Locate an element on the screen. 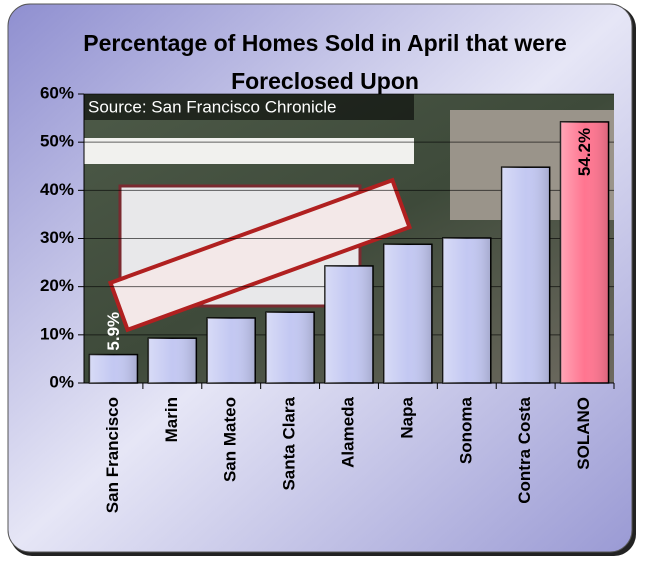 The height and width of the screenshot is (562, 646). data-label: 5.9% is located at coordinates (113, 331).